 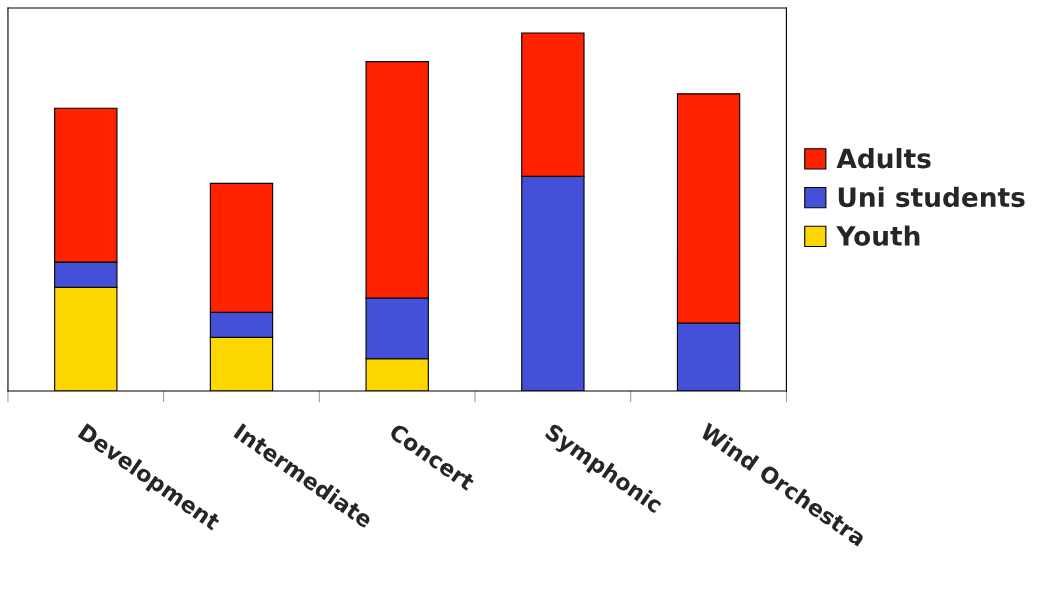 I want to click on legend-label: Adults, so click(x=883, y=158).